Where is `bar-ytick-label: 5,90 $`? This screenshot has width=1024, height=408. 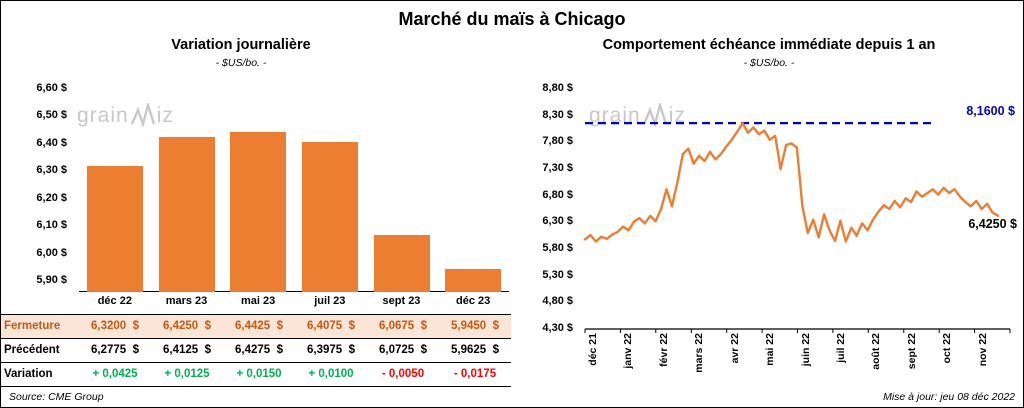
bar-ytick-label: 5,90 $ is located at coordinates (51, 280).